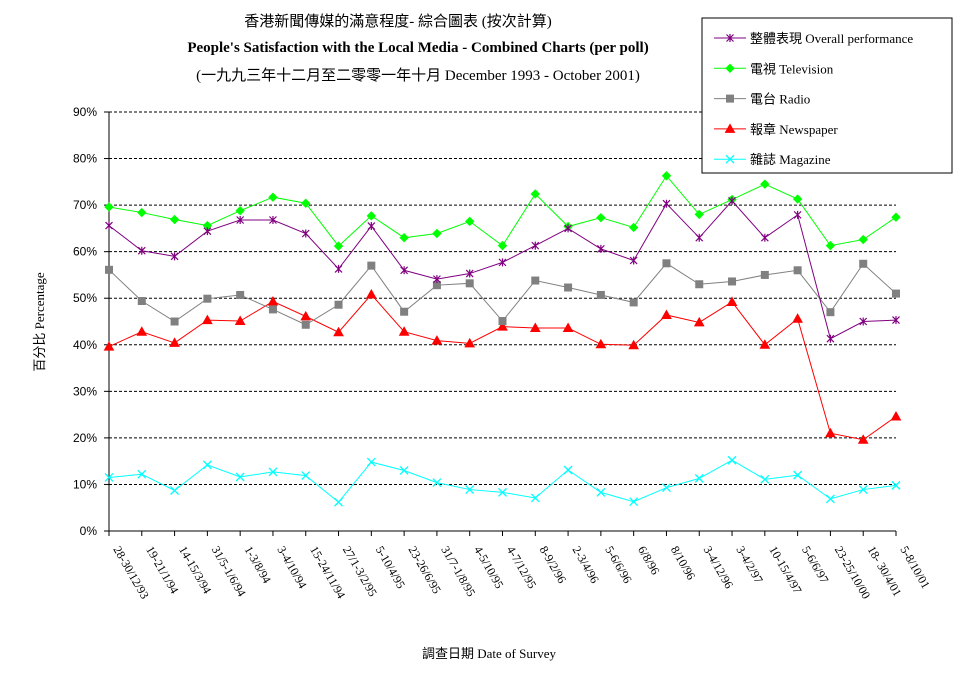 This screenshot has width=975, height=680. I want to click on y-tick-label: 50%, so click(85, 298).